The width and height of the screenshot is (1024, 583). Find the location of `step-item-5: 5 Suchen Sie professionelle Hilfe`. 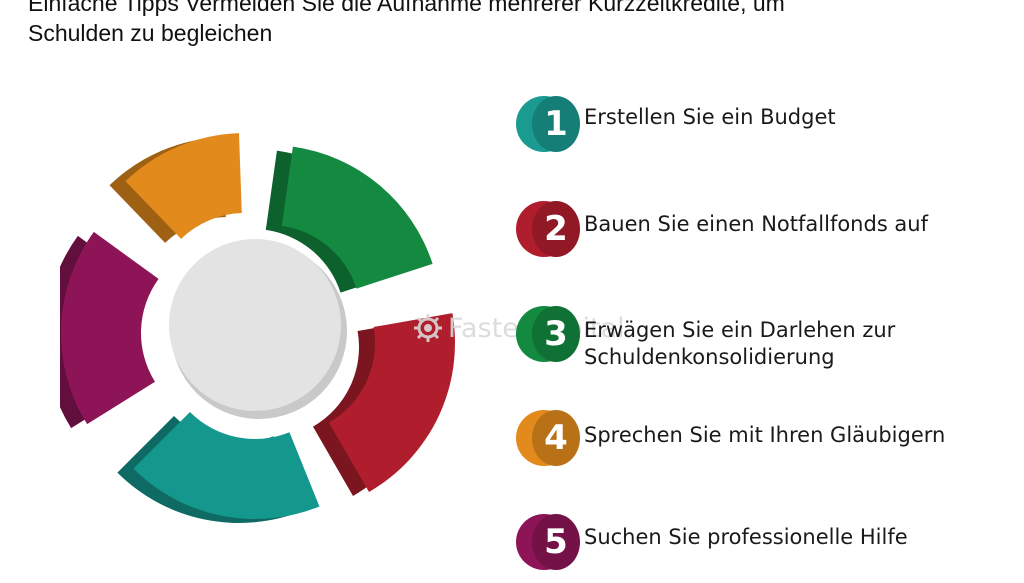

step-item-5: 5 Suchen Sie professionelle Hilfe is located at coordinates (710, 542).